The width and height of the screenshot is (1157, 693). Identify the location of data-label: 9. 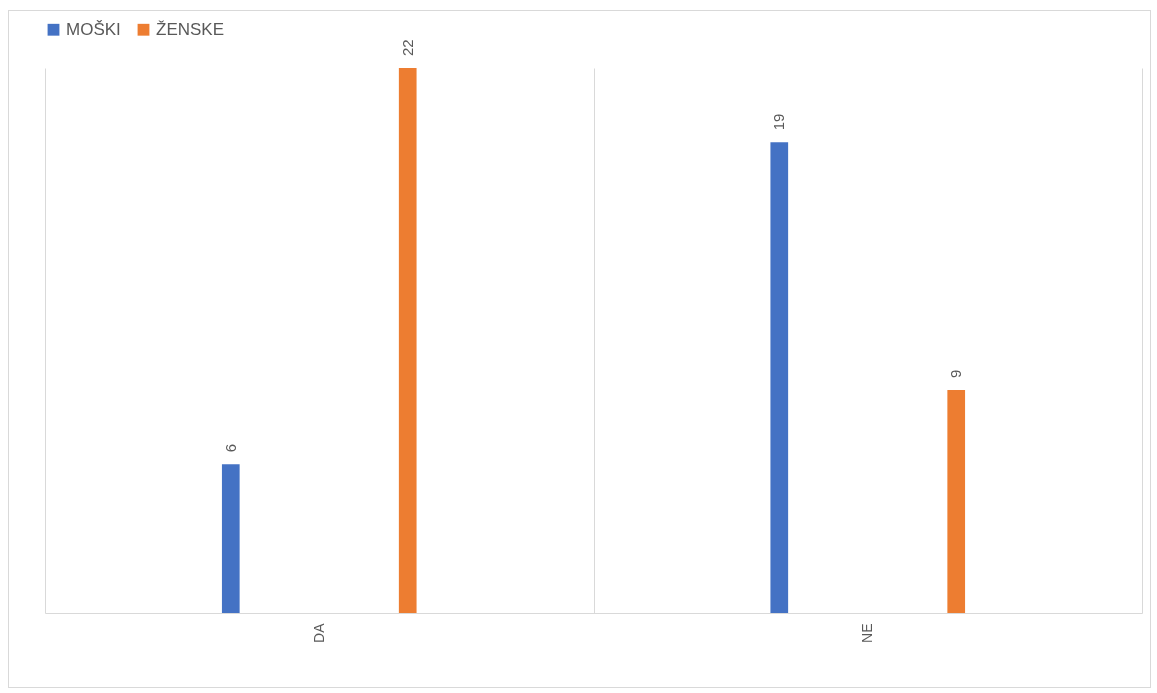
(956, 374).